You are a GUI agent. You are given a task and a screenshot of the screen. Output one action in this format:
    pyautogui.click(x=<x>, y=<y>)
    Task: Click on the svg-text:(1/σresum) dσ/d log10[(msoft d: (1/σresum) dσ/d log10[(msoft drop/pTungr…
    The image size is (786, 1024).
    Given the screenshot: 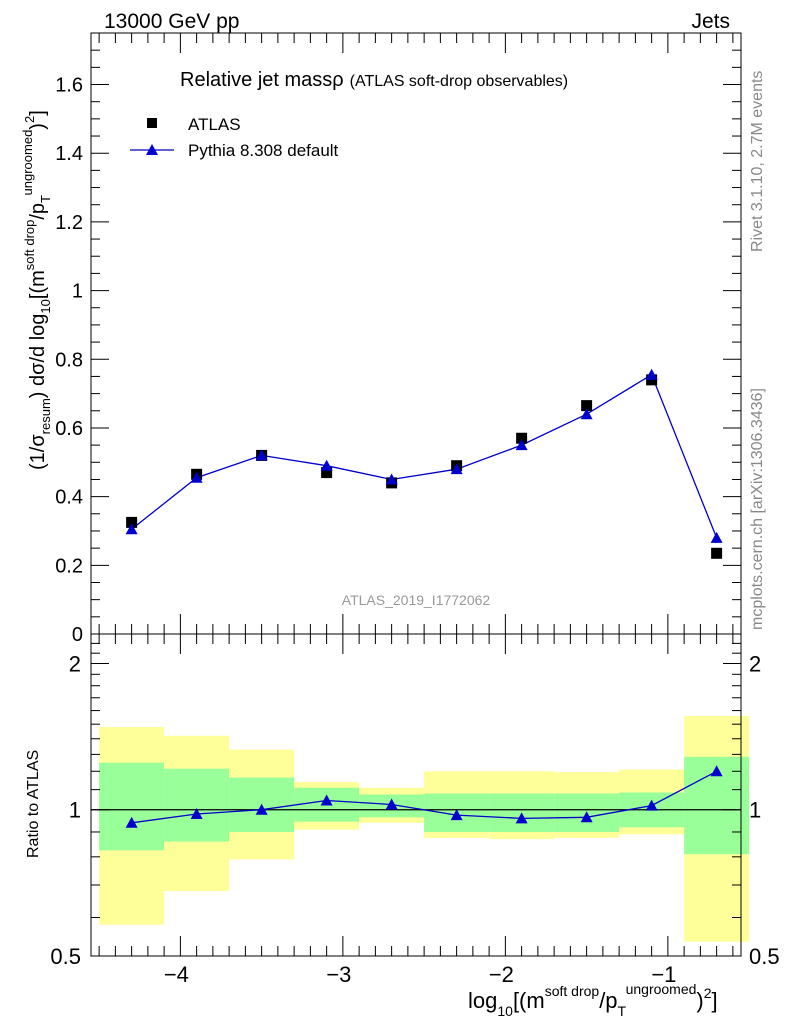 What is the action you would take?
    pyautogui.click(x=36, y=290)
    